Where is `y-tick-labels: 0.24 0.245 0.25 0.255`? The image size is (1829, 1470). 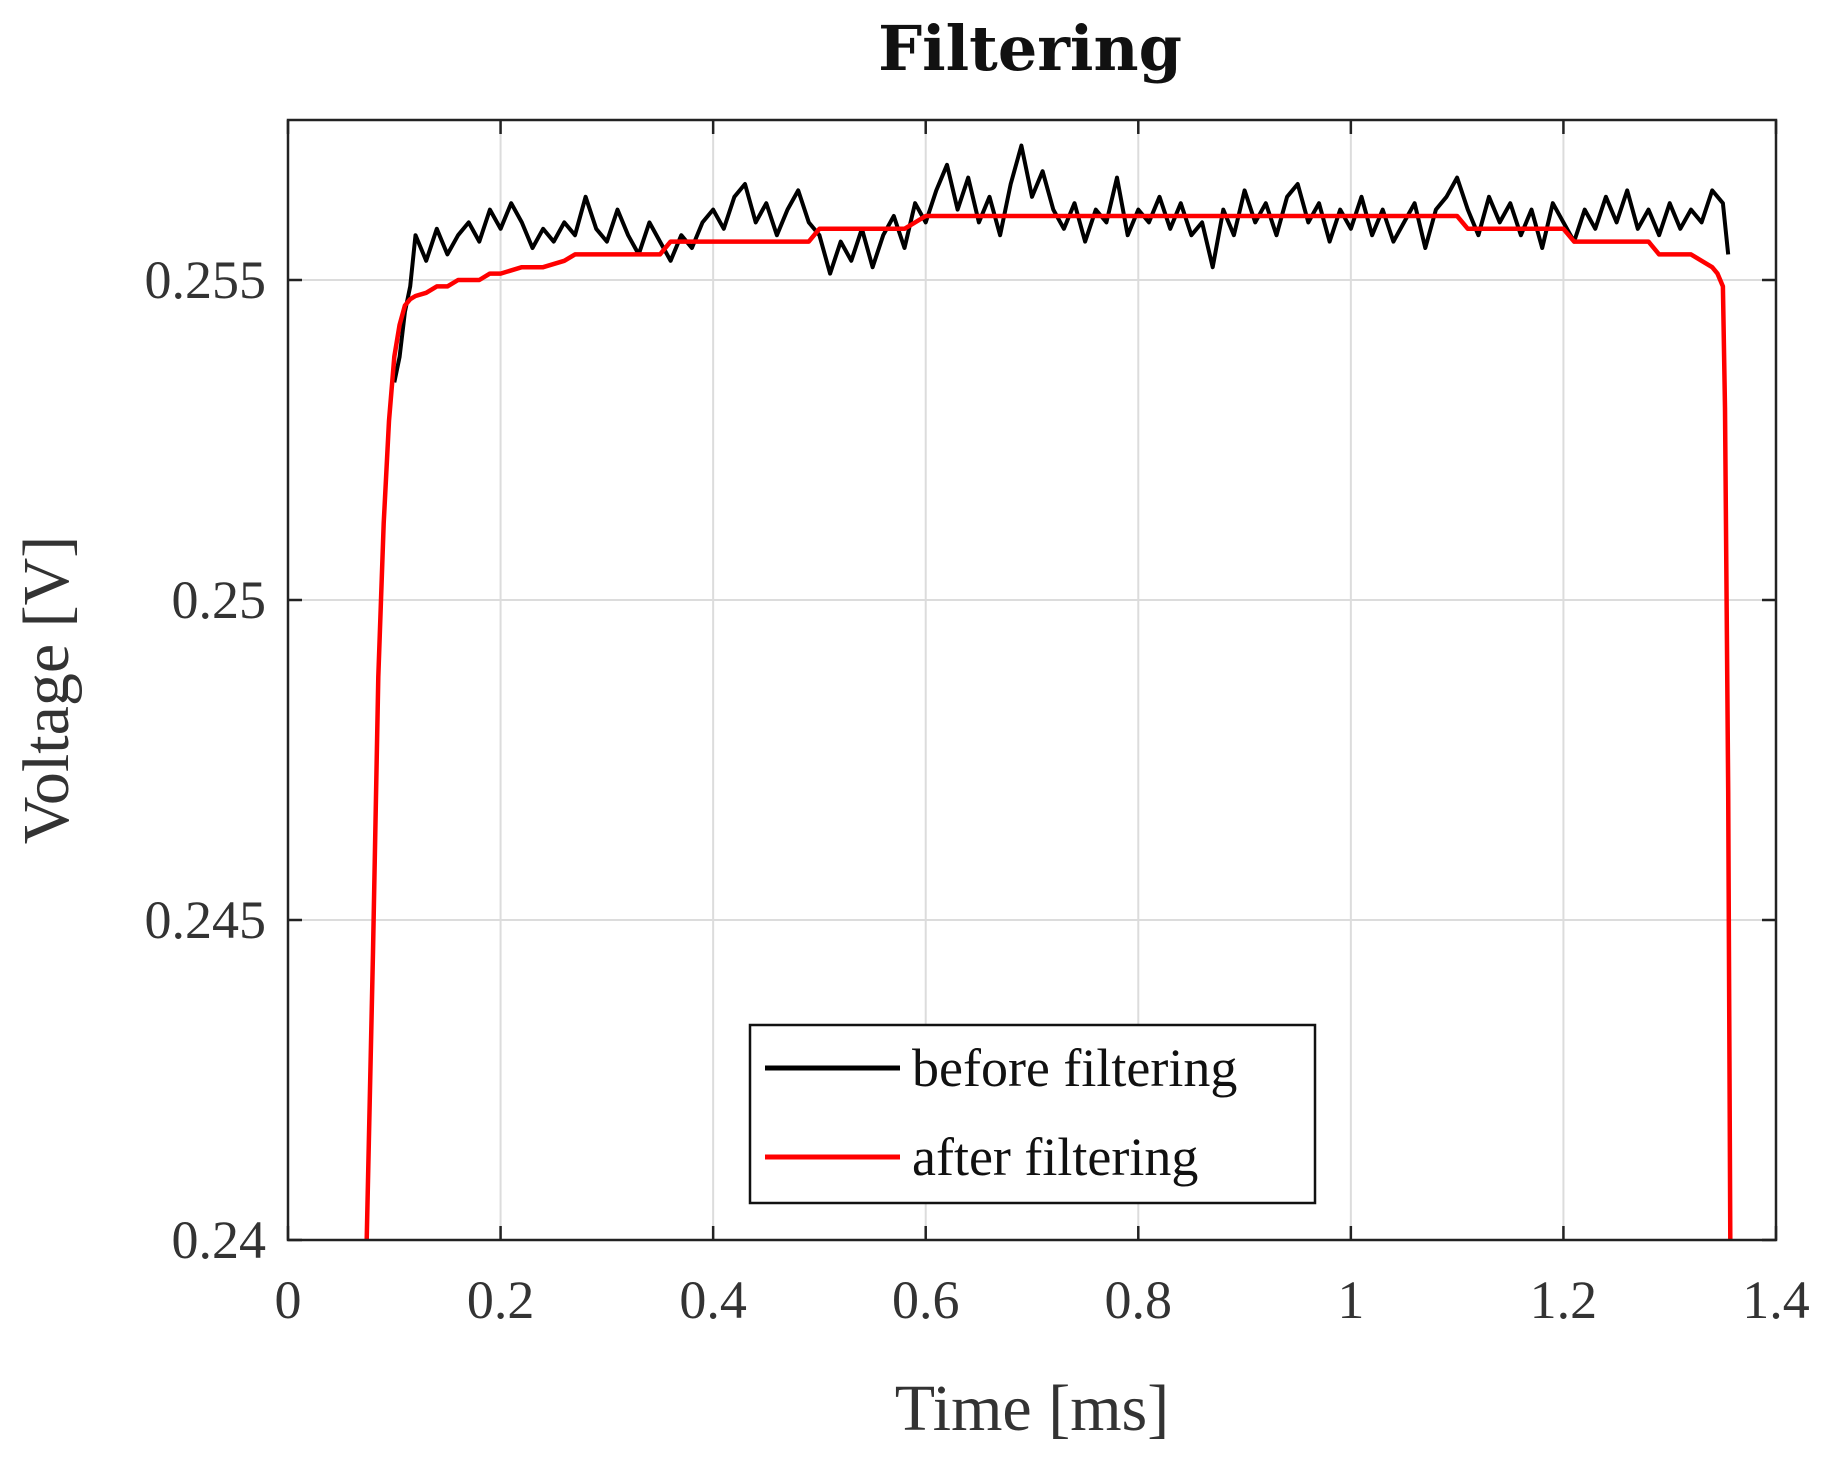
y-tick-labels: 0.24 0.245 0.25 0.255 is located at coordinates (206, 760).